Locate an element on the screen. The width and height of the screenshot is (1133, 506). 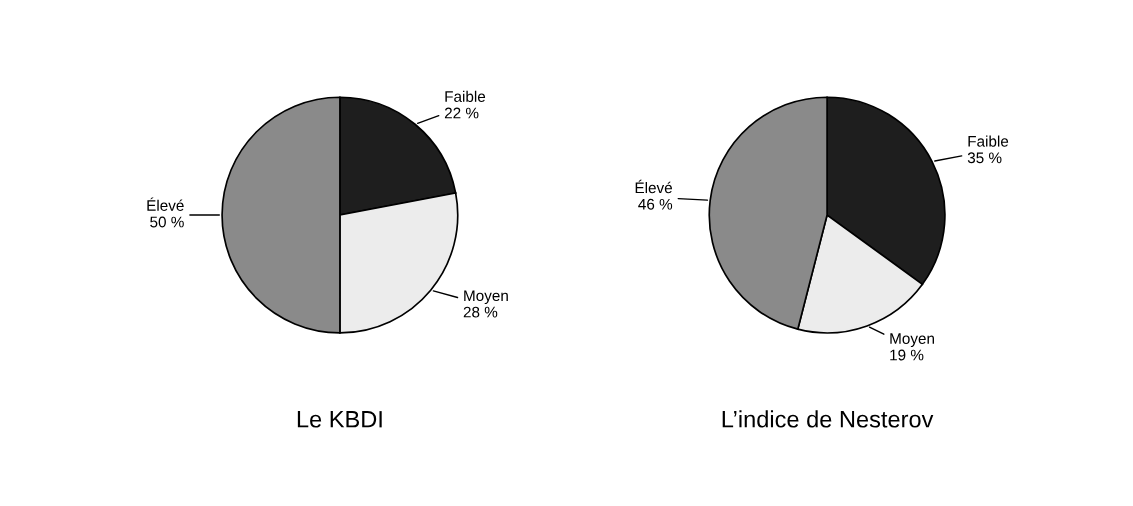
data-label: 35 % is located at coordinates (984, 158).